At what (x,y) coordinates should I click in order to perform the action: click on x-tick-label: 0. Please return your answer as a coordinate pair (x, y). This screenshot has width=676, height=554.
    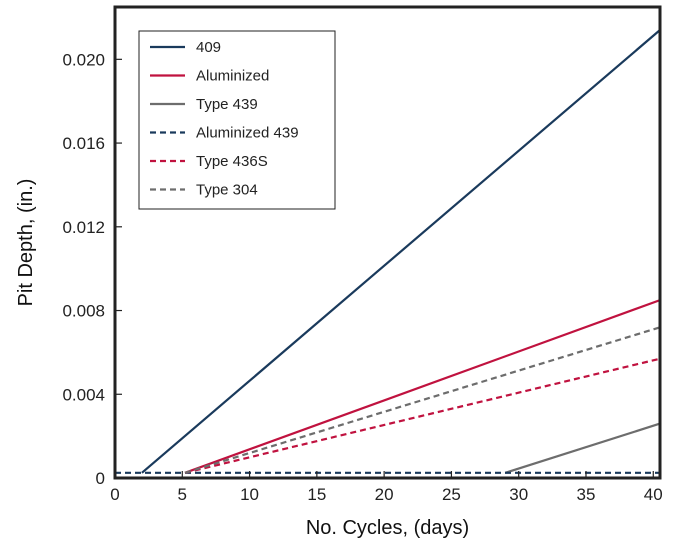
    Looking at the image, I should click on (114, 494).